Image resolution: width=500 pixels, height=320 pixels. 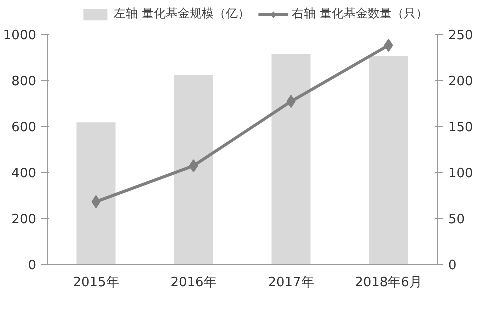 I want to click on y2-tick-label: 50, so click(x=457, y=220).